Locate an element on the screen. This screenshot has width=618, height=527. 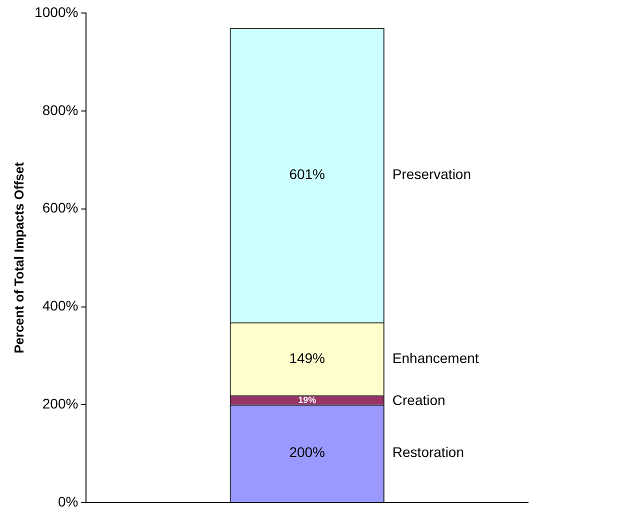
data-label: 19% is located at coordinates (307, 400).